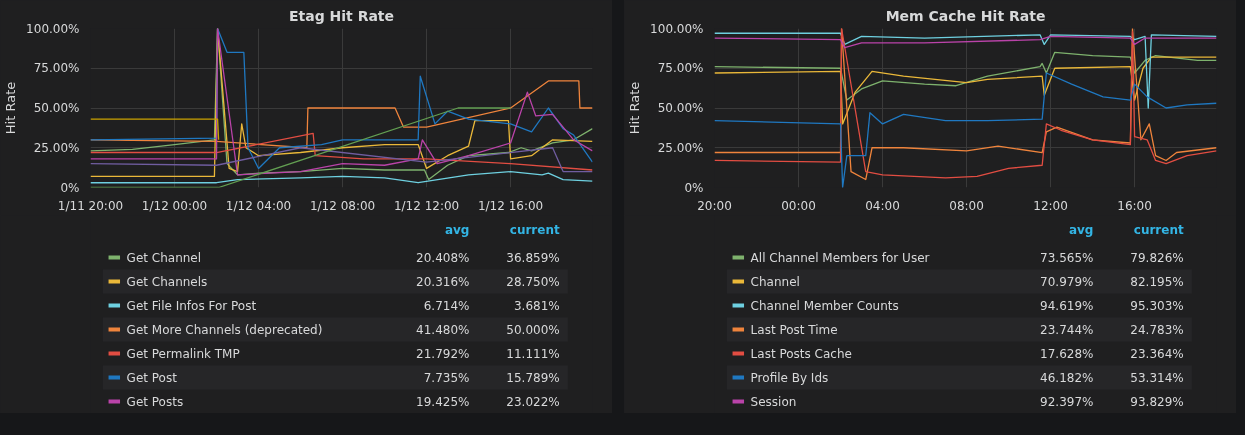 The image size is (1245, 435). I want to click on text: 20.316%, so click(443, 281).